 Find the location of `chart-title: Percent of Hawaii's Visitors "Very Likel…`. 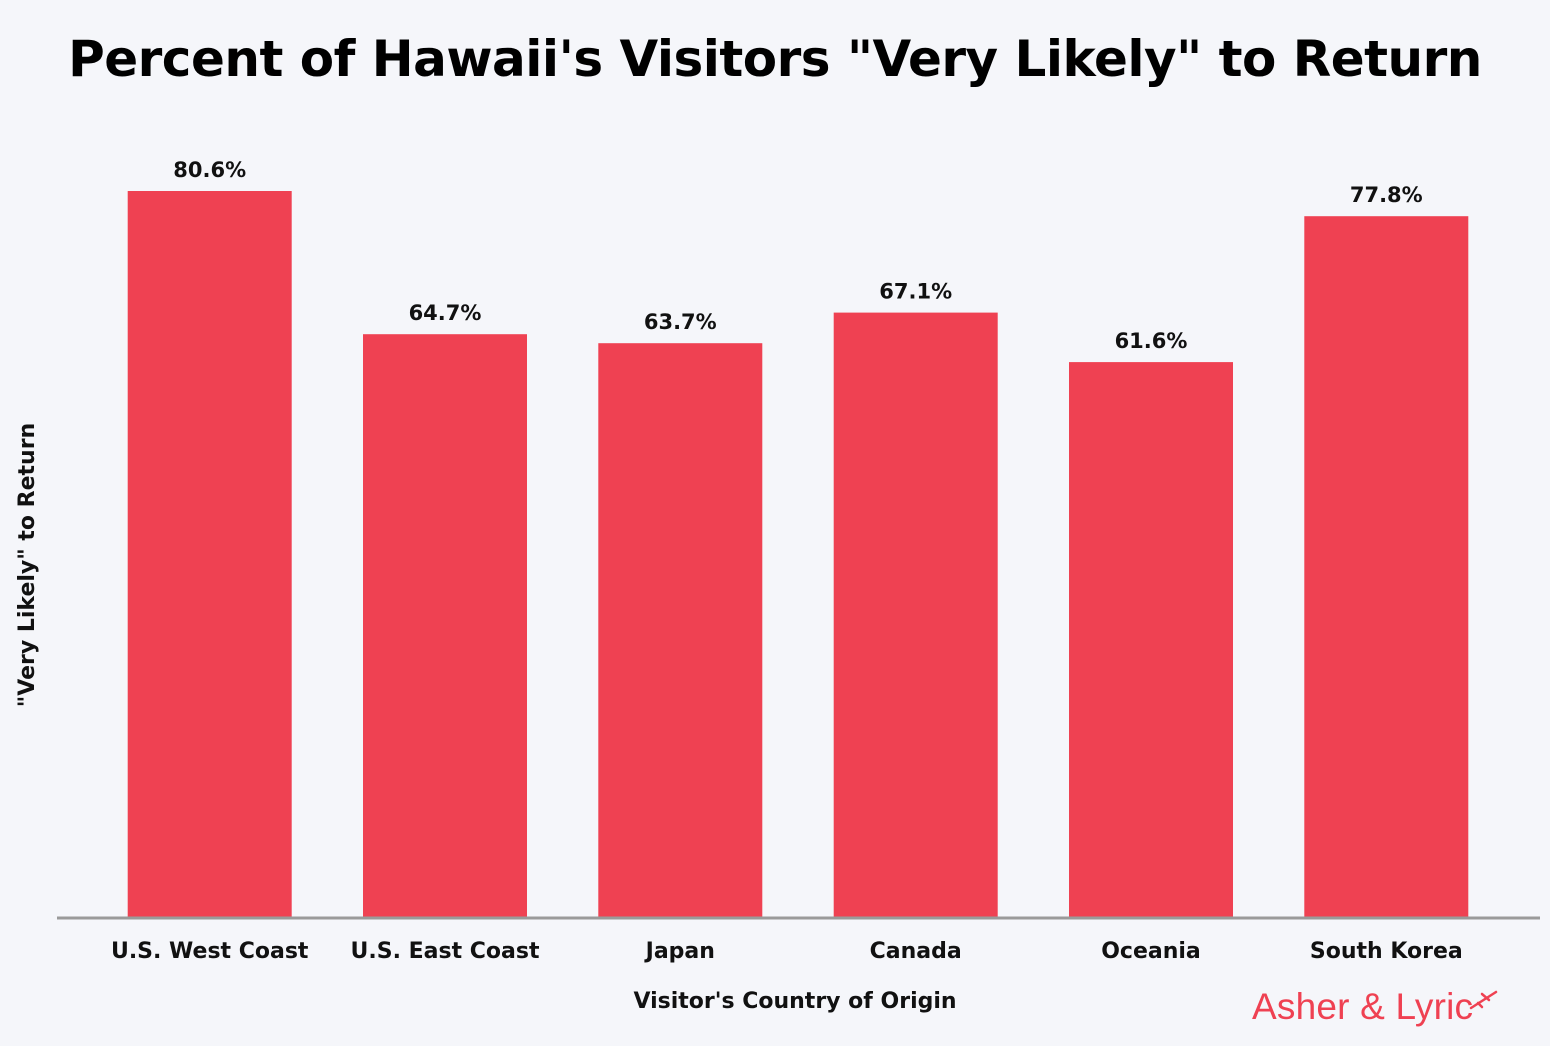

chart-title: Percent of Hawaii's Visitors "Very Likel… is located at coordinates (775, 59).